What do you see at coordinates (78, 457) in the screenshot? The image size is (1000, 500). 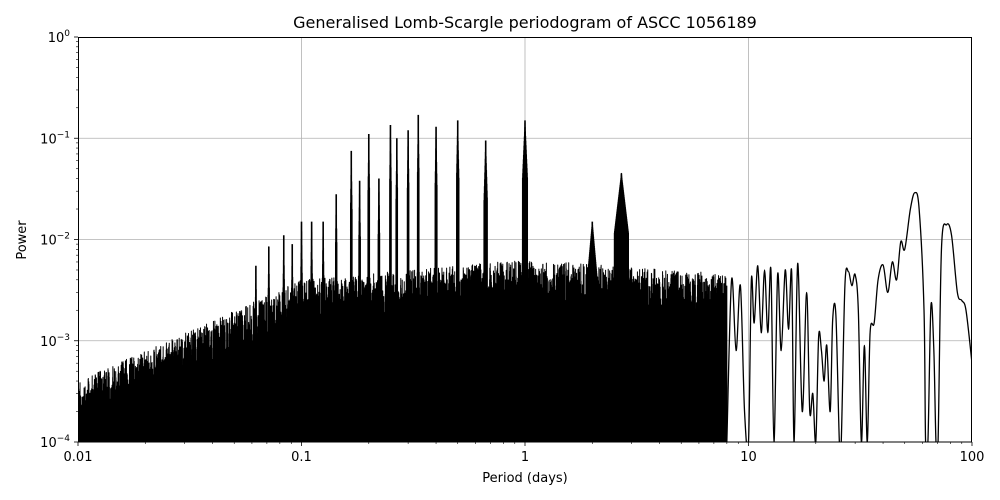 I see `x-tick-label: 0.01` at bounding box center [78, 457].